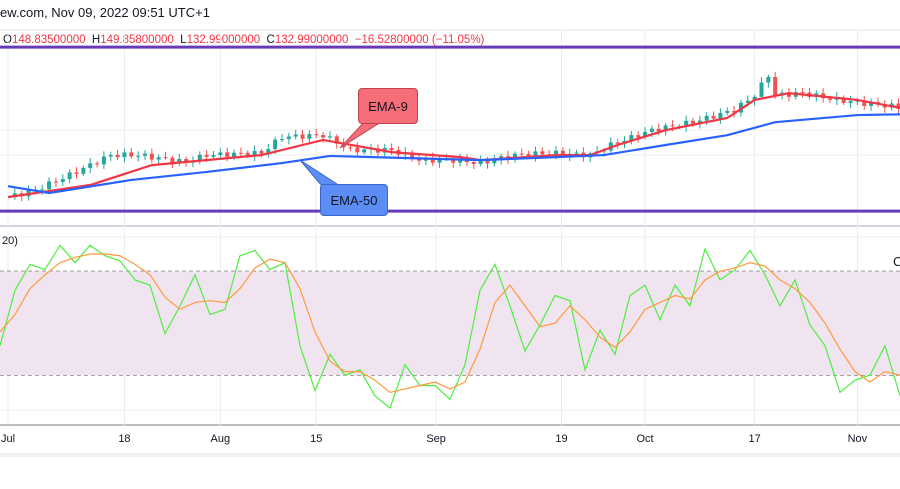 The height and width of the screenshot is (489, 900). Describe the element at coordinates (450, 455) in the screenshot. I see `bottom-bar` at that location.